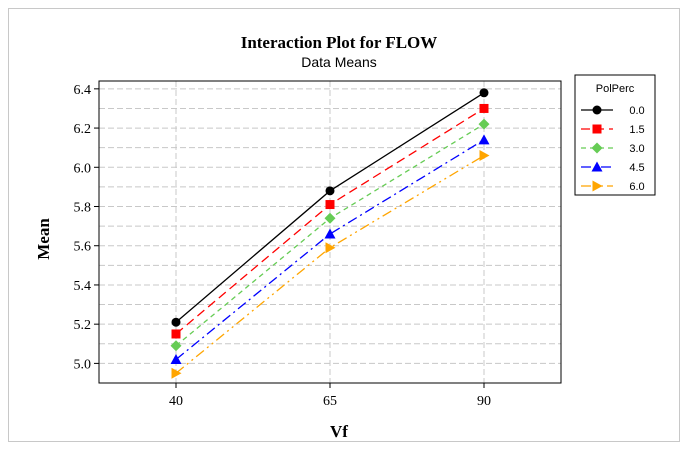  Describe the element at coordinates (83, 325) in the screenshot. I see `y-tick-label: 5.2` at that location.